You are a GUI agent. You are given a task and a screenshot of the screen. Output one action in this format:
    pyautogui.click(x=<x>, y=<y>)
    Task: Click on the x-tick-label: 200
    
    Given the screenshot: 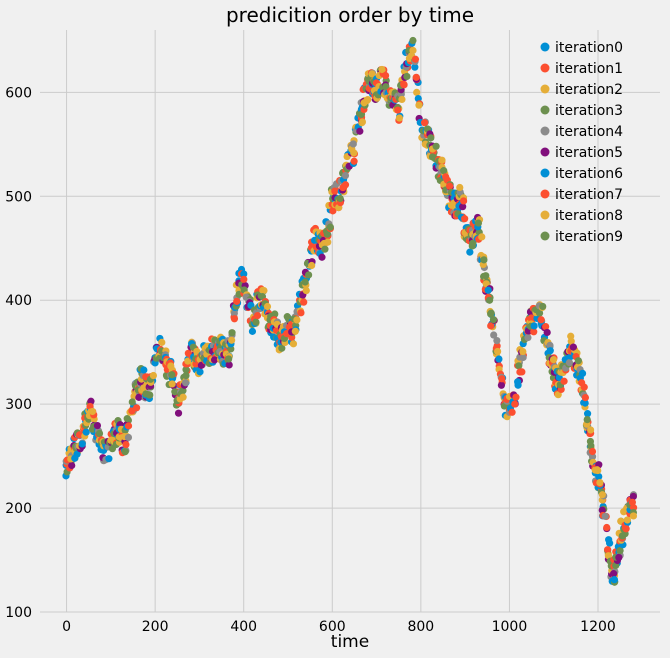 What is the action you would take?
    pyautogui.click(x=155, y=627)
    